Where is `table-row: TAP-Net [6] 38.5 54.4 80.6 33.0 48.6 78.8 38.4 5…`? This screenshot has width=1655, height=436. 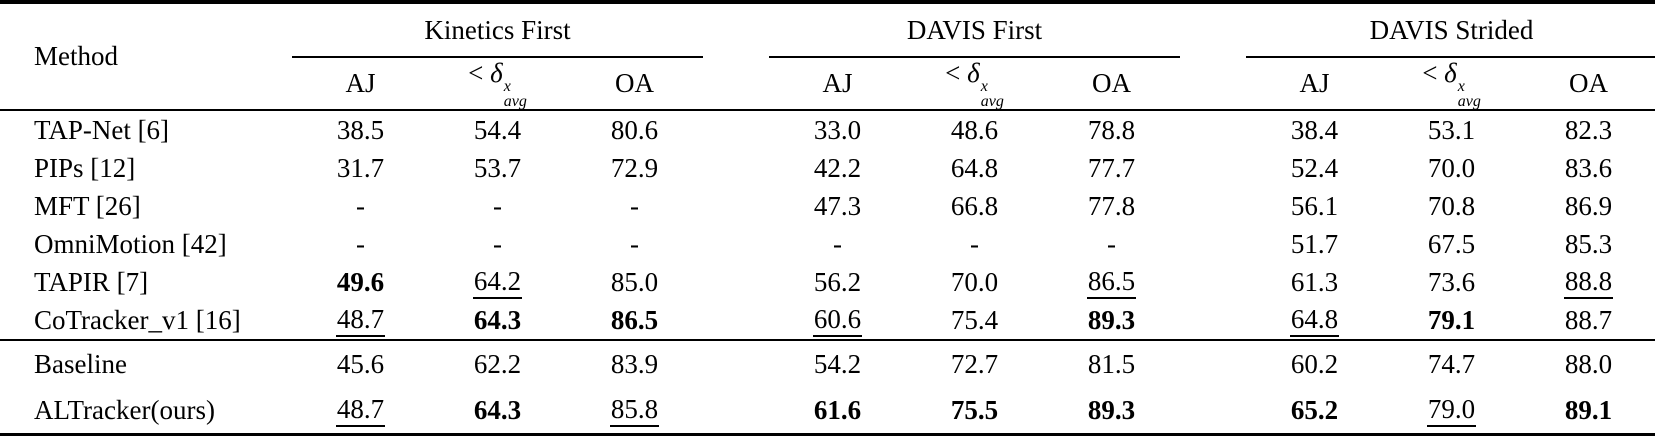 table-row: TAP-Net [6] 38.5 54.4 80.6 33.0 48.6 78.8 38.4 5… is located at coordinates (827, 129).